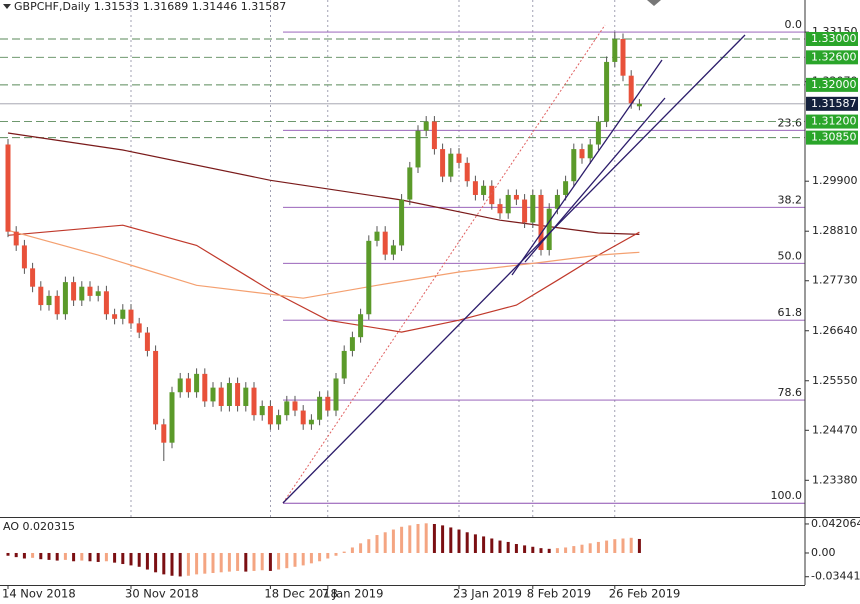 Image resolution: width=860 pixels, height=604 pixels. What do you see at coordinates (654, 3) in the screenshot?
I see `scroll-marker` at bounding box center [654, 3].